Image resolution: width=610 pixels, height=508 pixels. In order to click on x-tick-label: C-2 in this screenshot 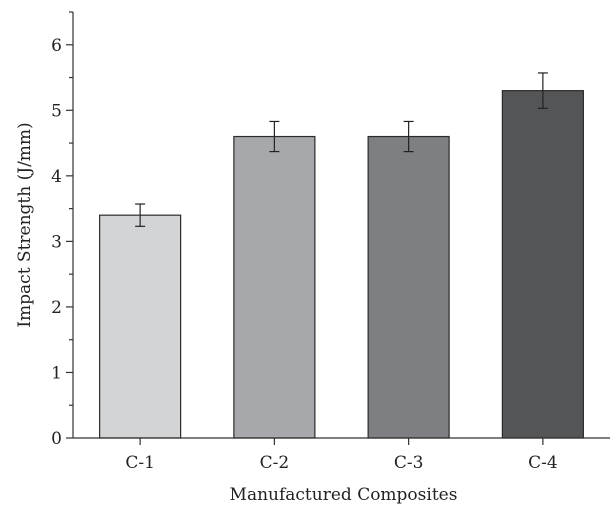, I will do `click(275, 463)`.